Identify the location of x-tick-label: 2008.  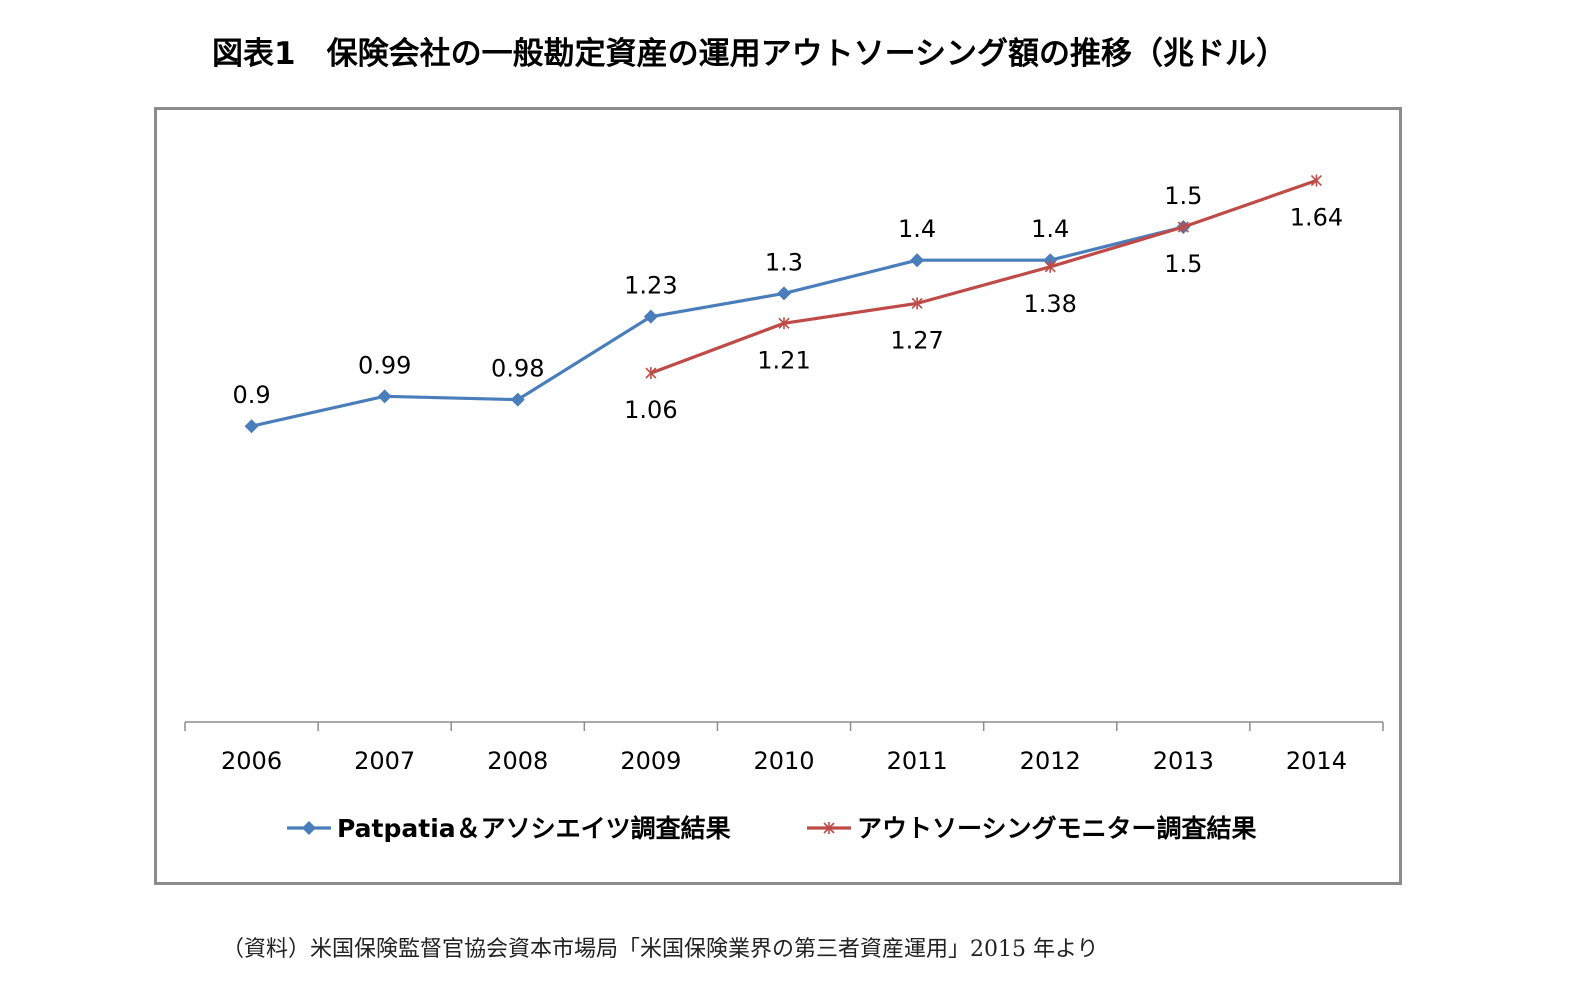
(517, 761).